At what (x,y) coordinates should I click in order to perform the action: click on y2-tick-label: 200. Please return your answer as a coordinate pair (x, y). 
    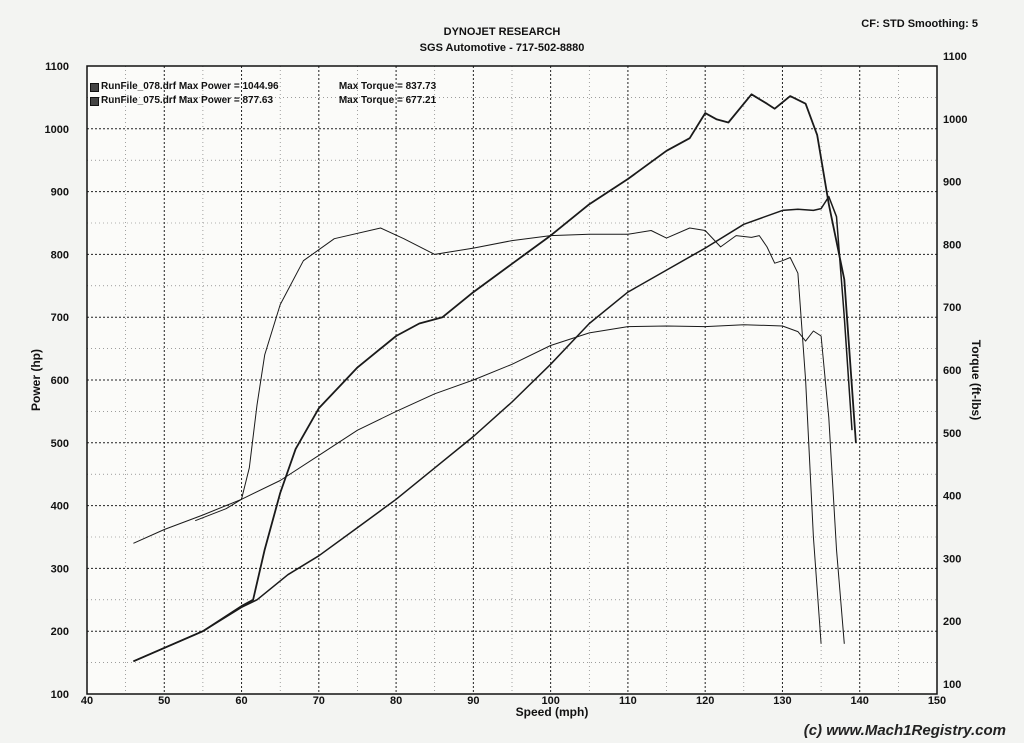
    Looking at the image, I should click on (952, 622).